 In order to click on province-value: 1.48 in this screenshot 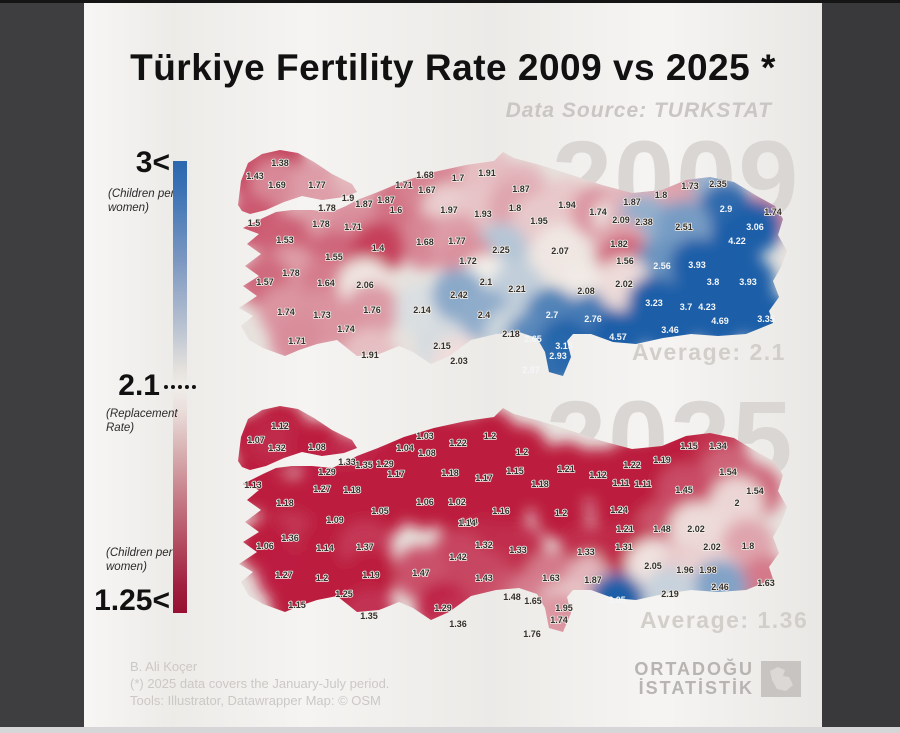, I will do `click(662, 529)`.